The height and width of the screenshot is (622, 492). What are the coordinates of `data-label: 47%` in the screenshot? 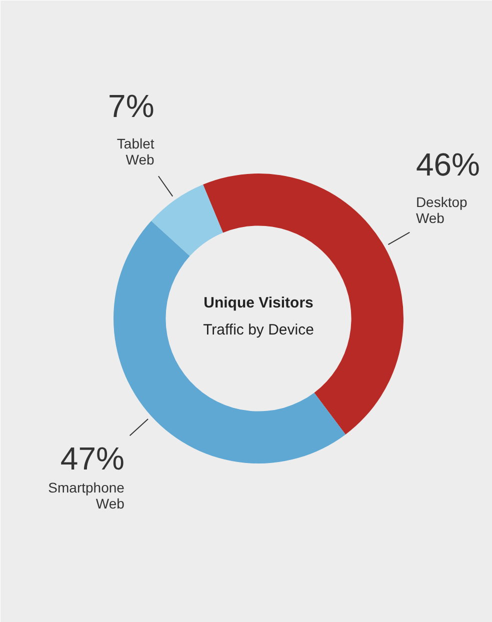 It's located at (92, 458).